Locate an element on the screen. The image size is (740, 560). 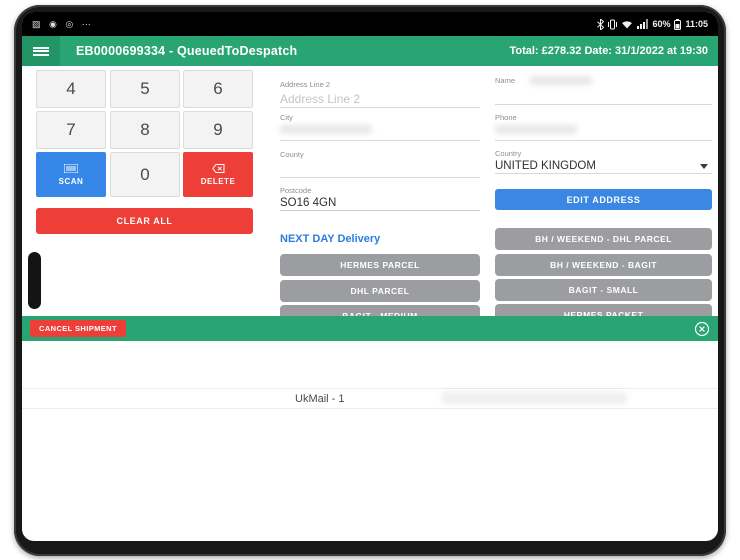
phone-underline is located at coordinates (603, 140).